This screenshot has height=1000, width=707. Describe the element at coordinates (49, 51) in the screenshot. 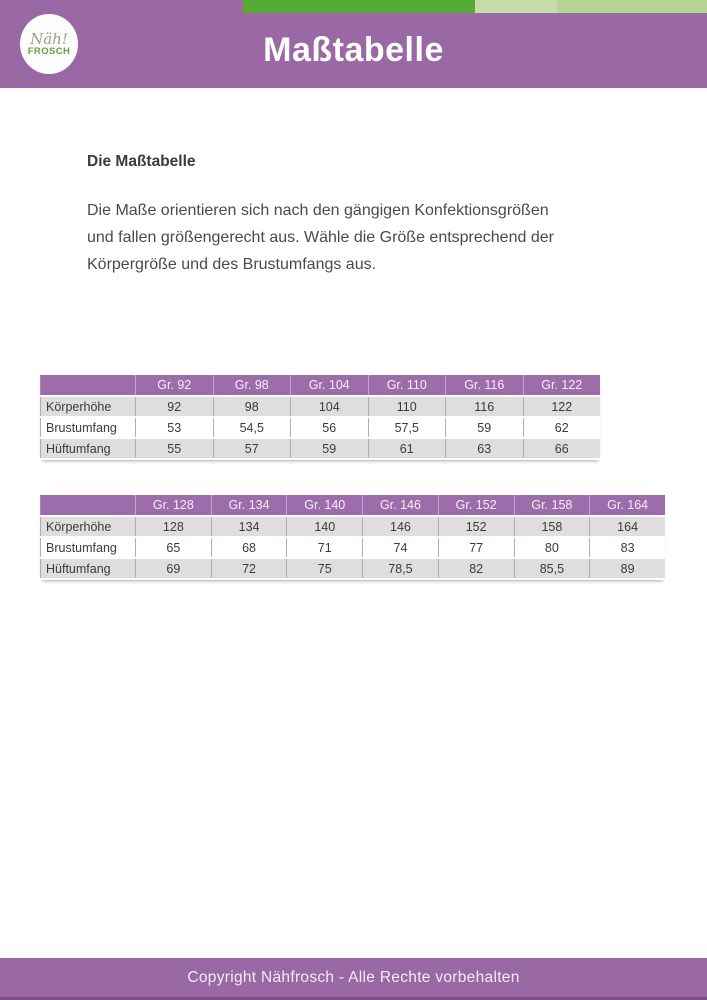

I see `logo-brand-text: FROSCH` at that location.